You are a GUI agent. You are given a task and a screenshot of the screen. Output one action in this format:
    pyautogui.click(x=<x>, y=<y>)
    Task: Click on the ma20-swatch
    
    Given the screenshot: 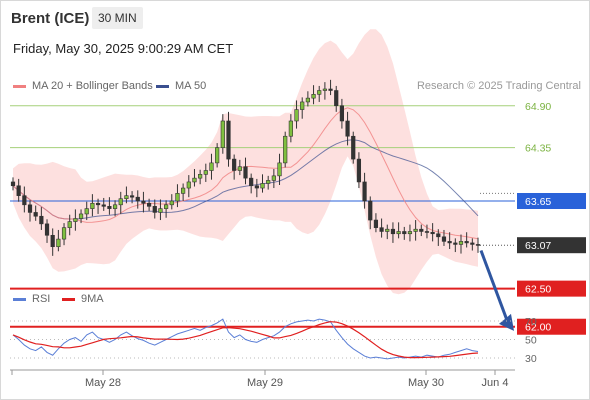 What is the action you would take?
    pyautogui.click(x=19, y=86)
    